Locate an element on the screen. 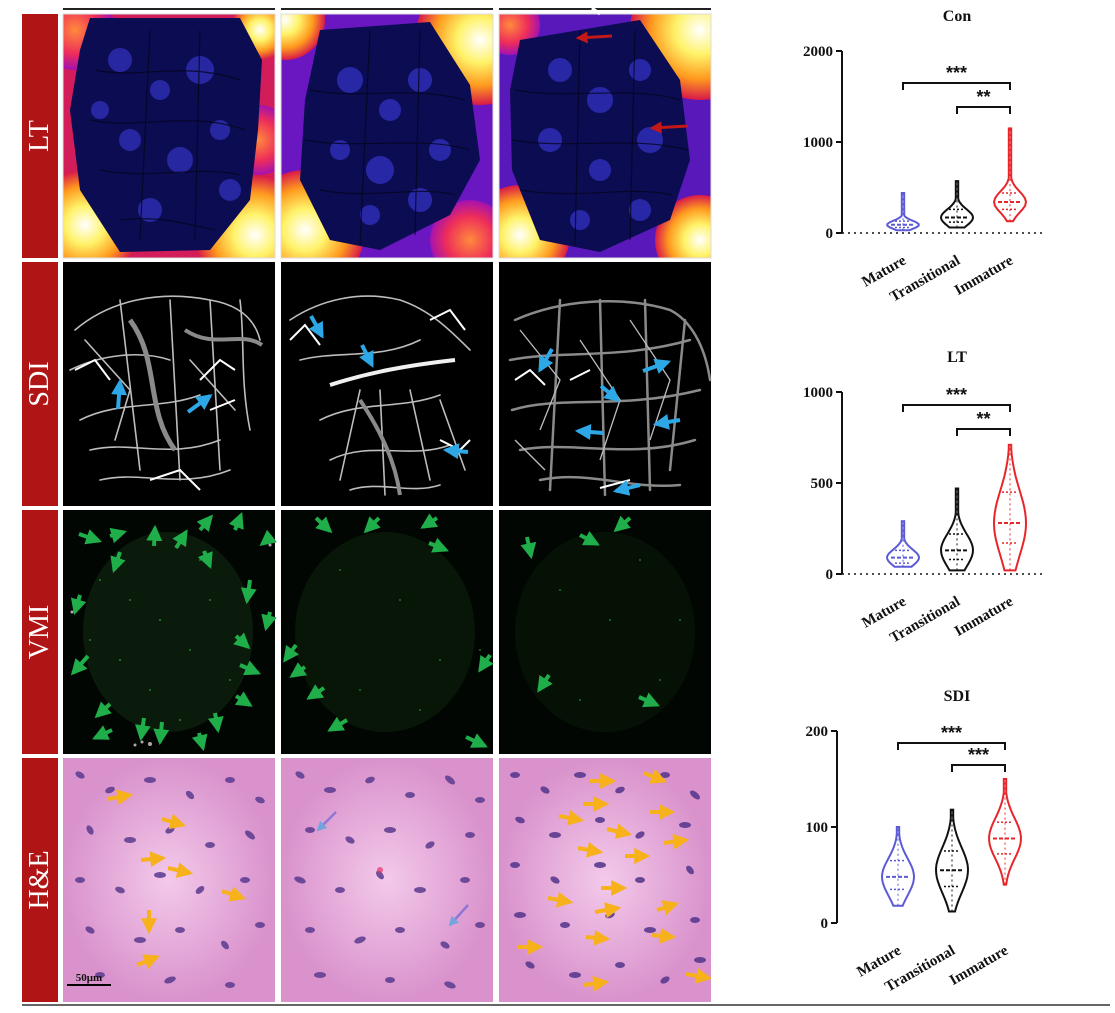 The height and width of the screenshot is (1013, 1115). he-panel-mature: 50μm is located at coordinates (169, 880).